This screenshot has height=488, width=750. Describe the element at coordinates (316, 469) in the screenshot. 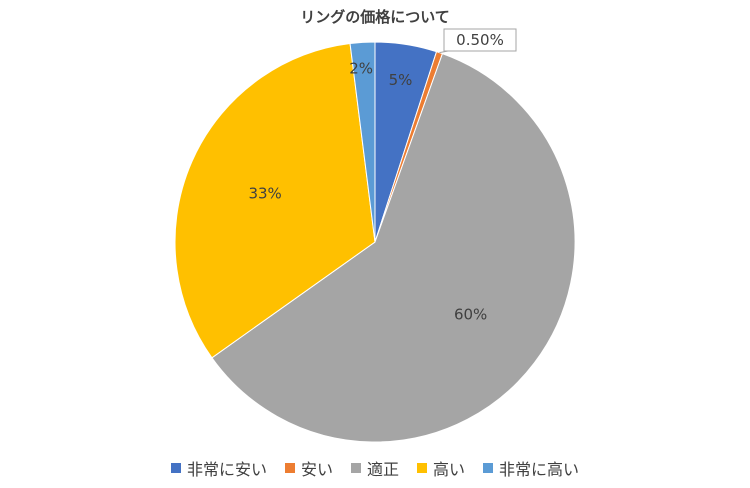

I see `legend-label: 安い` at that location.